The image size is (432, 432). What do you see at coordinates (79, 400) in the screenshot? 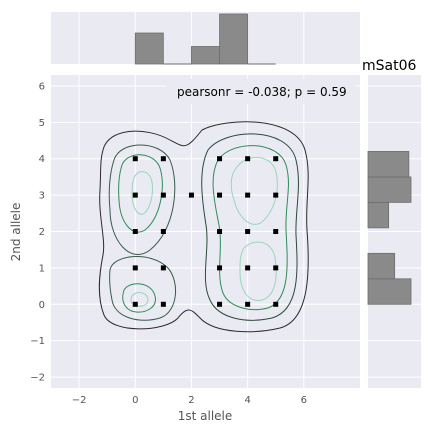
I see `x-tick-label: −2` at bounding box center [79, 400].